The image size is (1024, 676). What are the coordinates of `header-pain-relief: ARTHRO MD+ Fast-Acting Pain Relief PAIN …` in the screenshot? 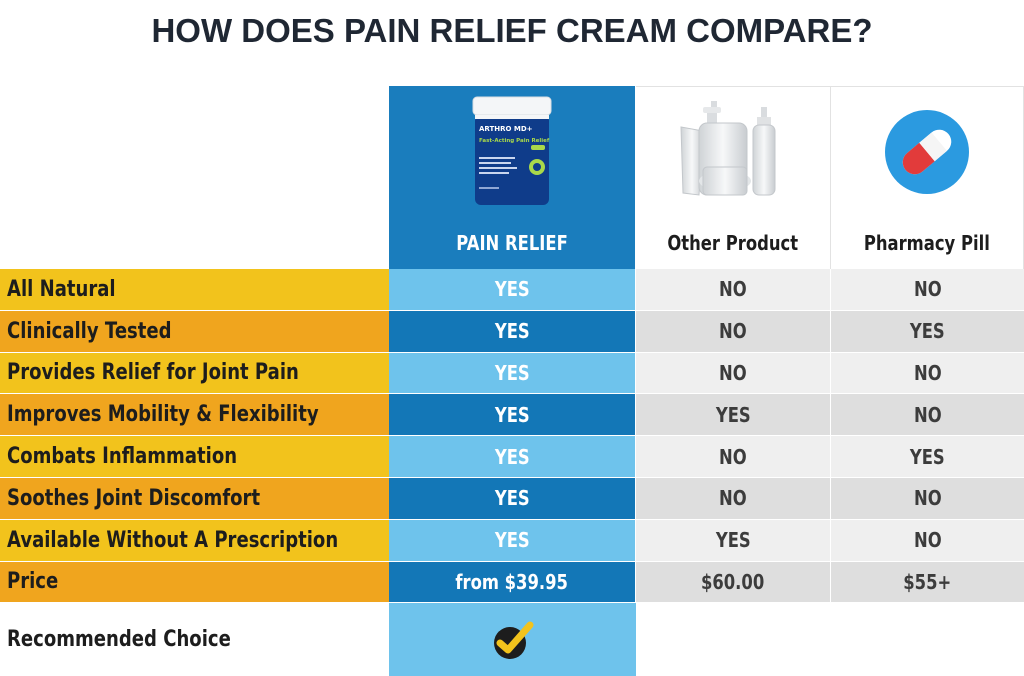 It's located at (512, 177).